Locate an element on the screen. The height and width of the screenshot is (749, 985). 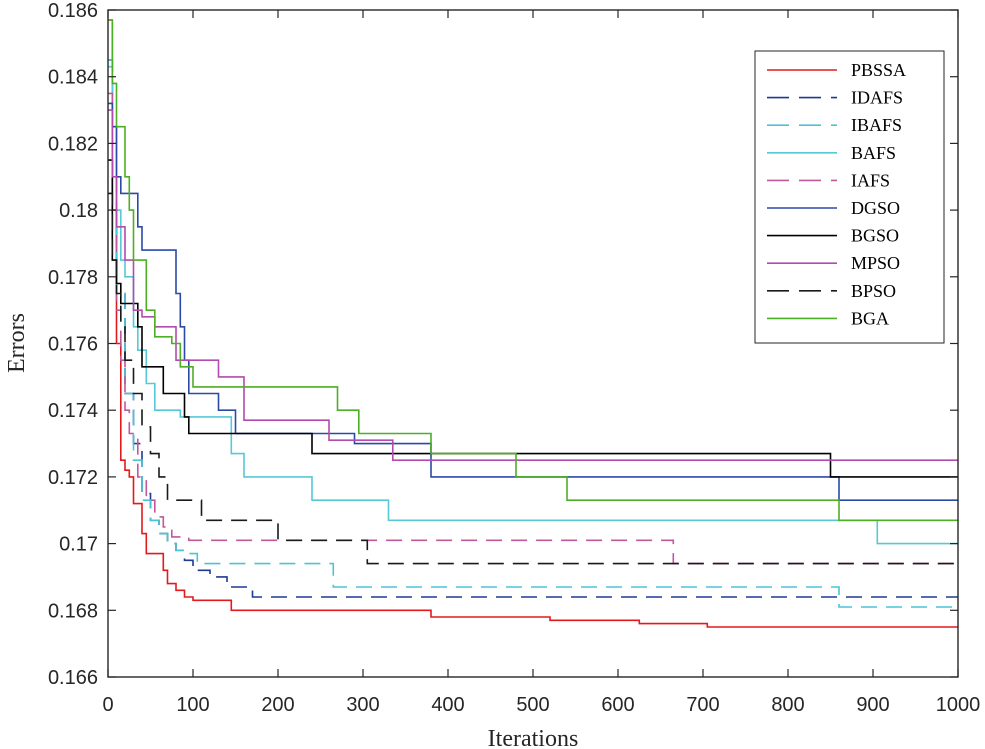
x-tick-label: 600 is located at coordinates (617, 705).